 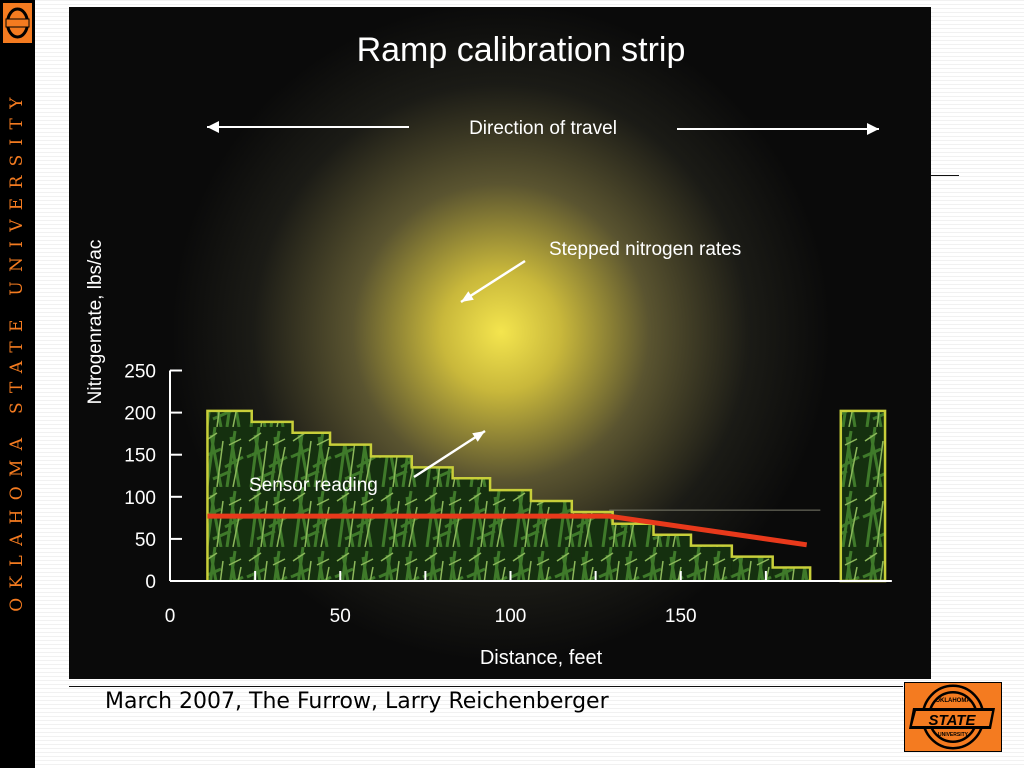 What do you see at coordinates (953, 735) in the screenshot?
I see `logo-bottom-text: UNIVERSITY` at bounding box center [953, 735].